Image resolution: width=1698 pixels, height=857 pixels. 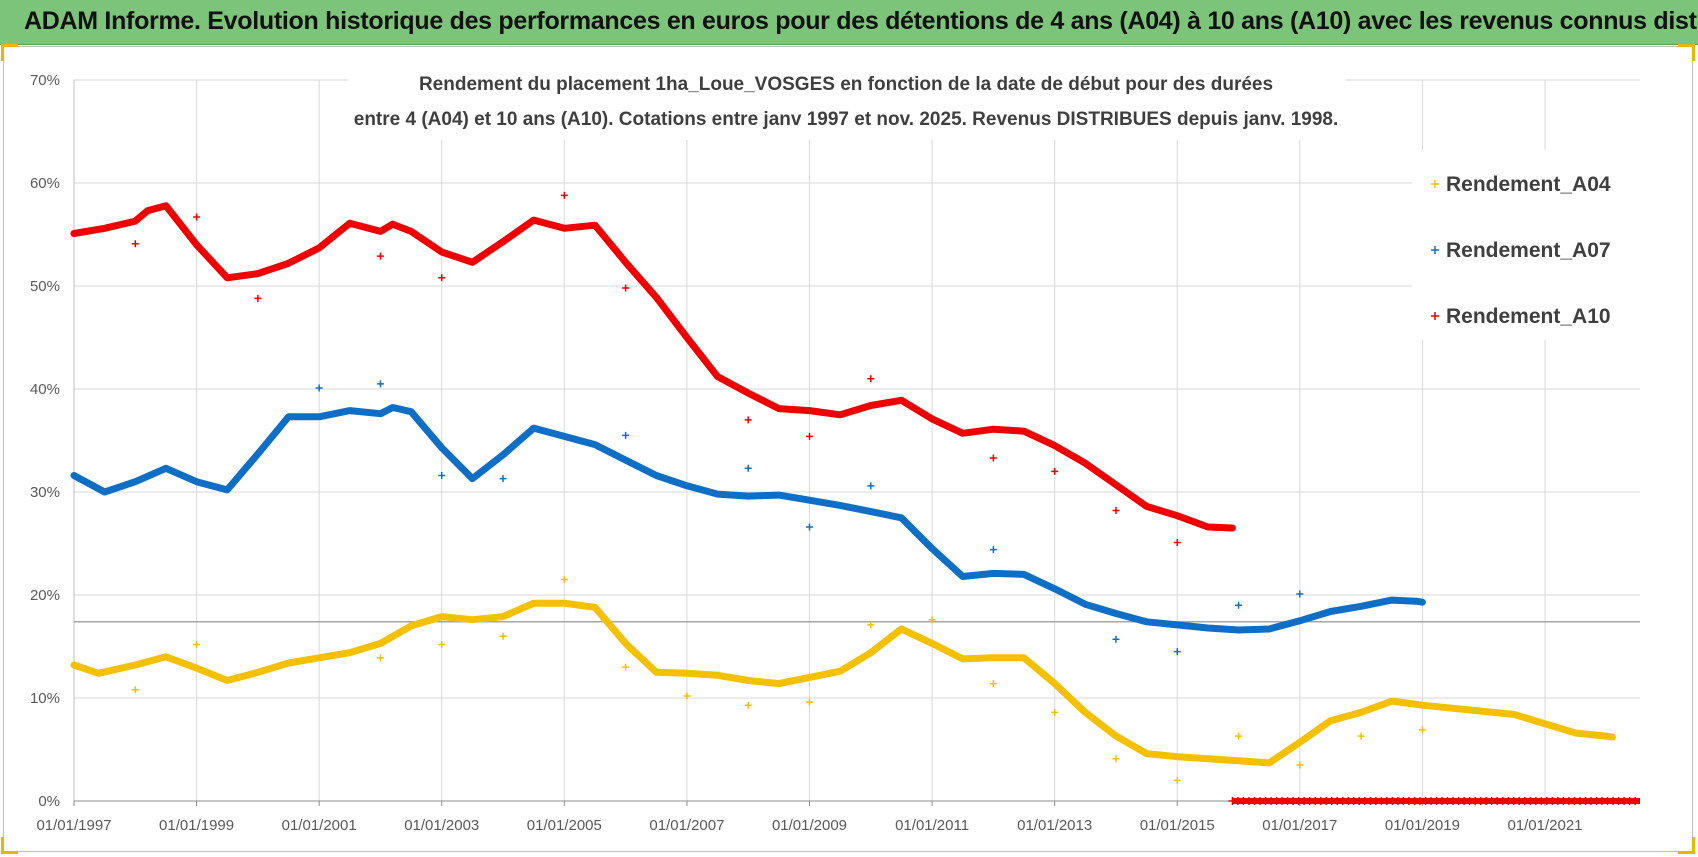 What do you see at coordinates (45, 698) in the screenshot?
I see `y-tick-label: 10%` at bounding box center [45, 698].